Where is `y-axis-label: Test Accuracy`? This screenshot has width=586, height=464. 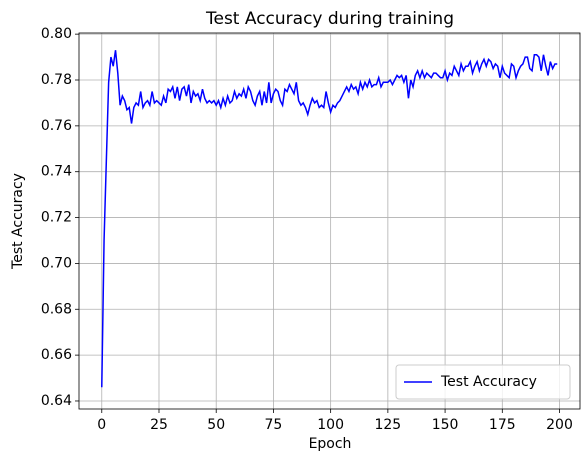
y-axis-label: Test Accuracy is located at coordinates (18, 221).